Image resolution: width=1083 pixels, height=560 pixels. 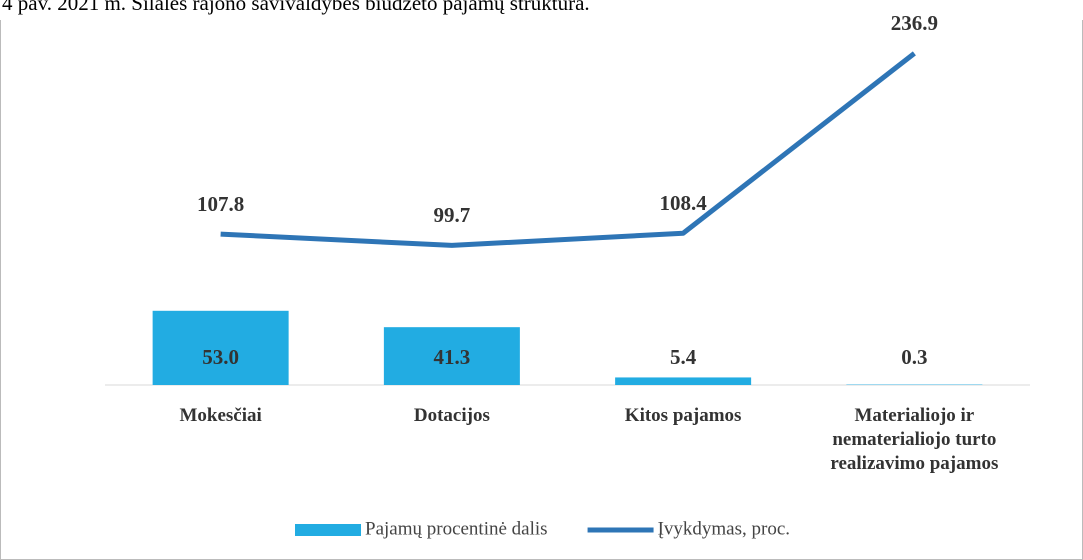 What do you see at coordinates (724, 528) in the screenshot?
I see `legend-label: Įvykdymas, proc.` at bounding box center [724, 528].